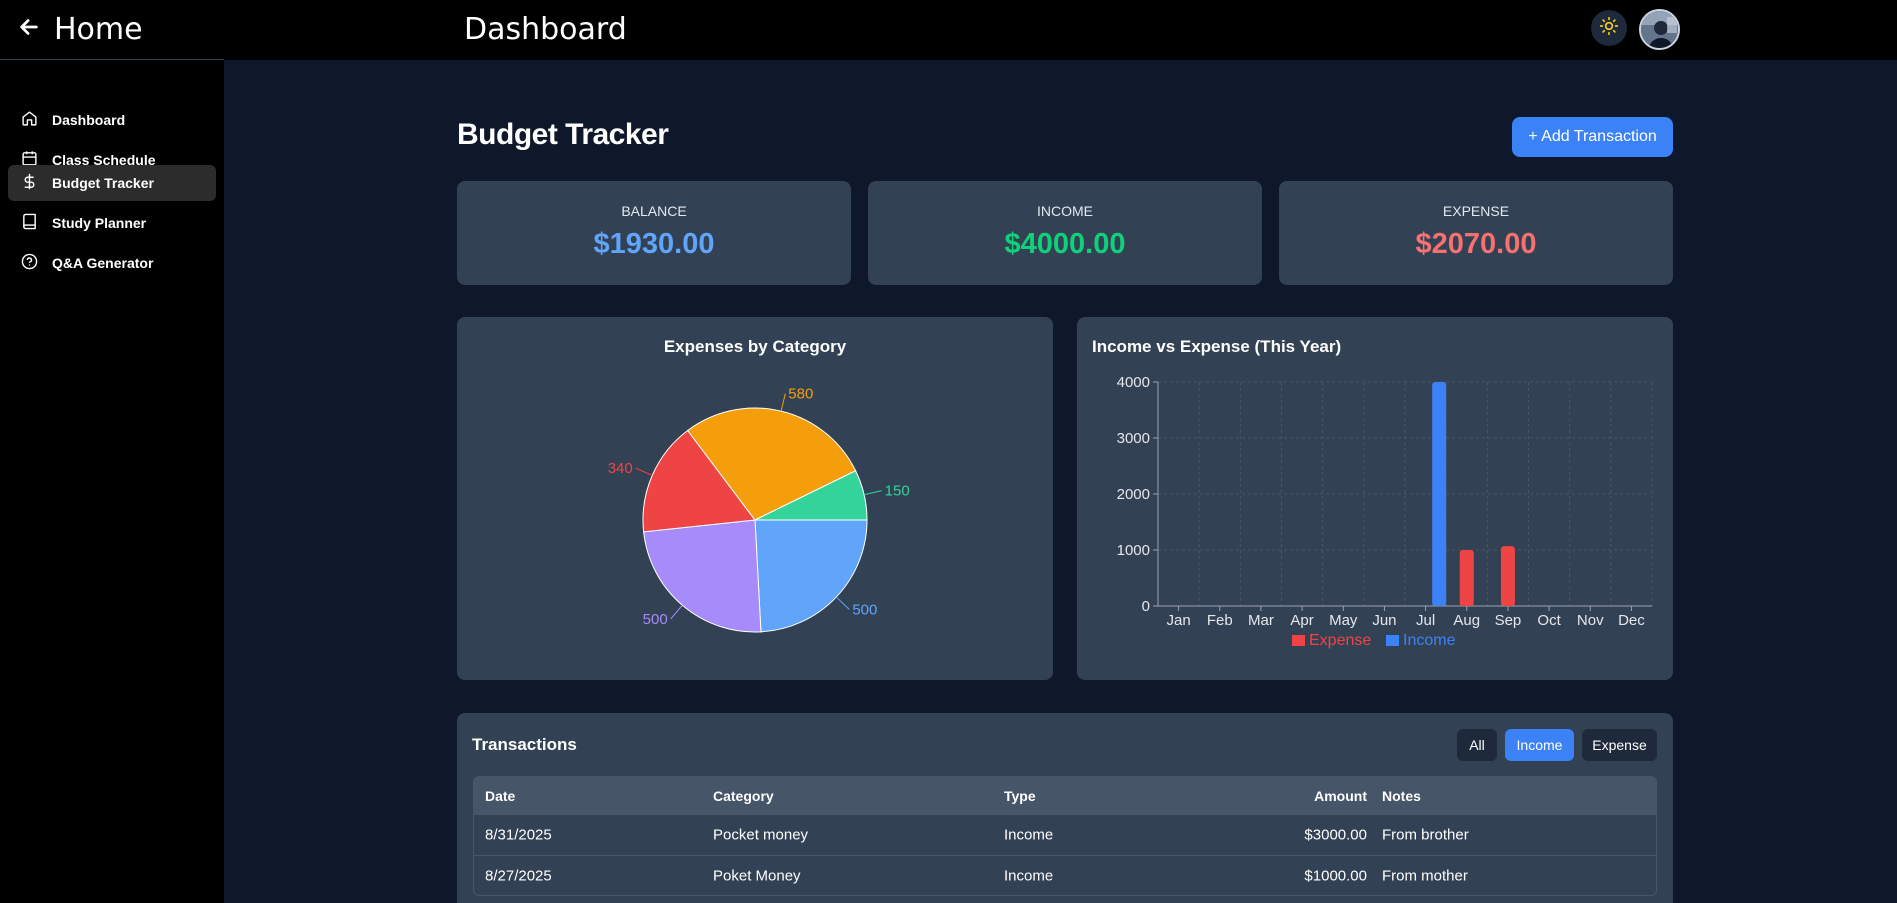 The width and height of the screenshot is (1897, 903). I want to click on bar-chart-title: Income vs Expense (This Year), so click(1217, 346).